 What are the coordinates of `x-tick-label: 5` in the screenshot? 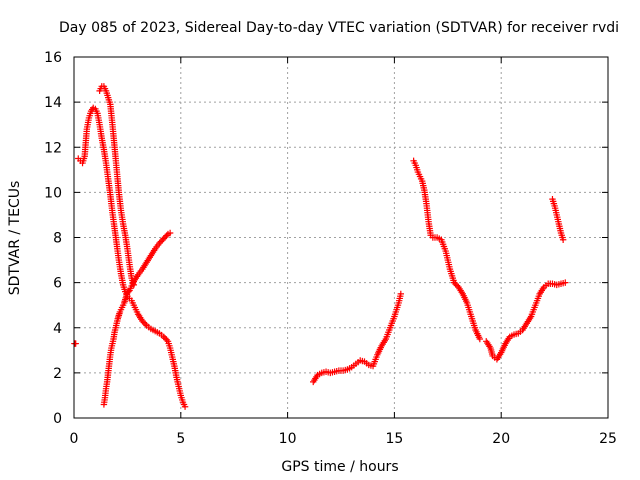 It's located at (180, 439).